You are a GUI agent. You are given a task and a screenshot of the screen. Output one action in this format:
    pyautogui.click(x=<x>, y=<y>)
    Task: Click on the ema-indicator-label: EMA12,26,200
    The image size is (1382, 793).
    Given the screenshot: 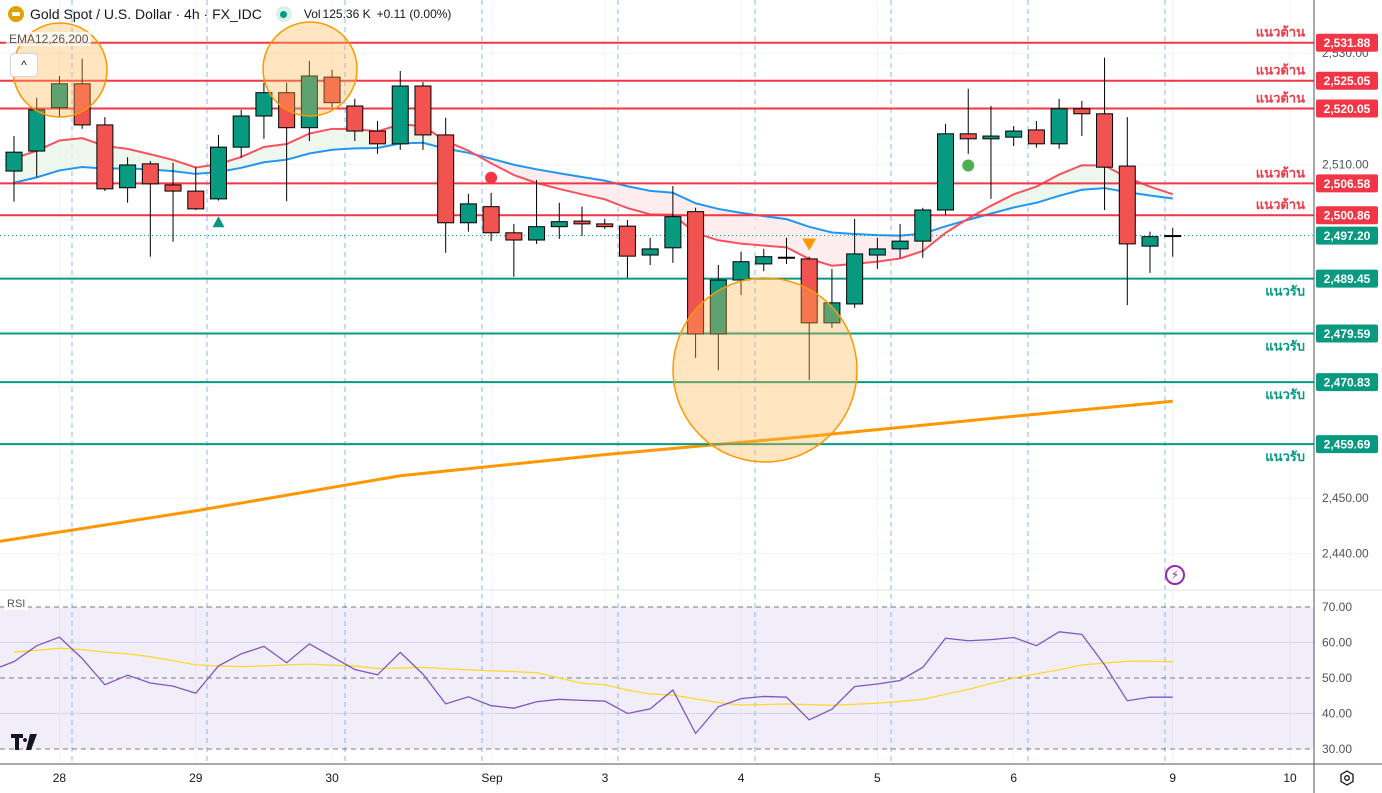 What is the action you would take?
    pyautogui.click(x=49, y=39)
    